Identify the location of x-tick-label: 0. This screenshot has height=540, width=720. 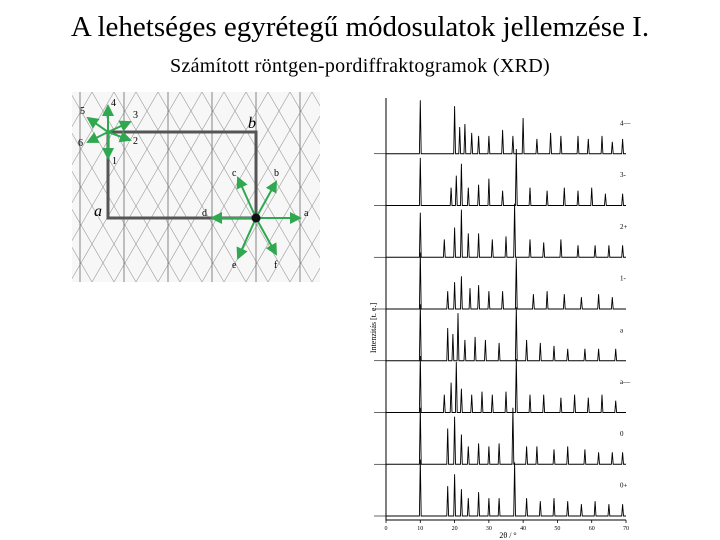
(386, 529).